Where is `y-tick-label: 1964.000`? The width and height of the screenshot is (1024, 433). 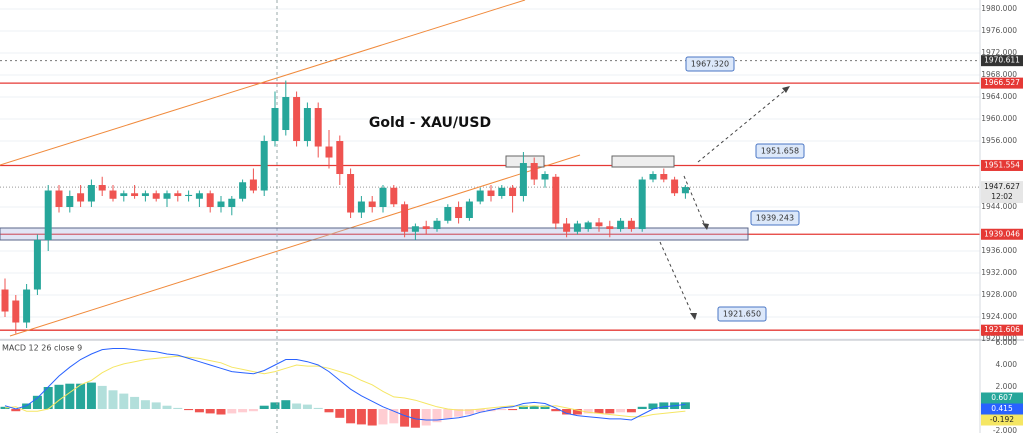
y-tick-label: 1964.000 is located at coordinates (999, 96).